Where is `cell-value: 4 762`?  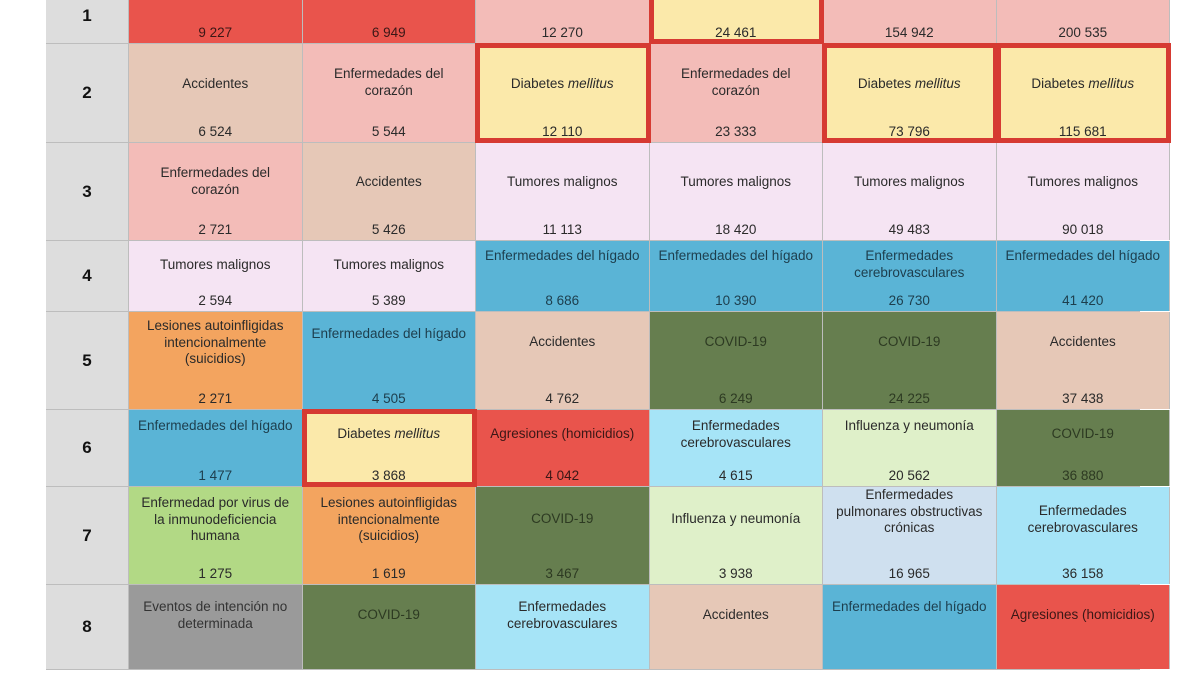
cell-value: 4 762 is located at coordinates (562, 398).